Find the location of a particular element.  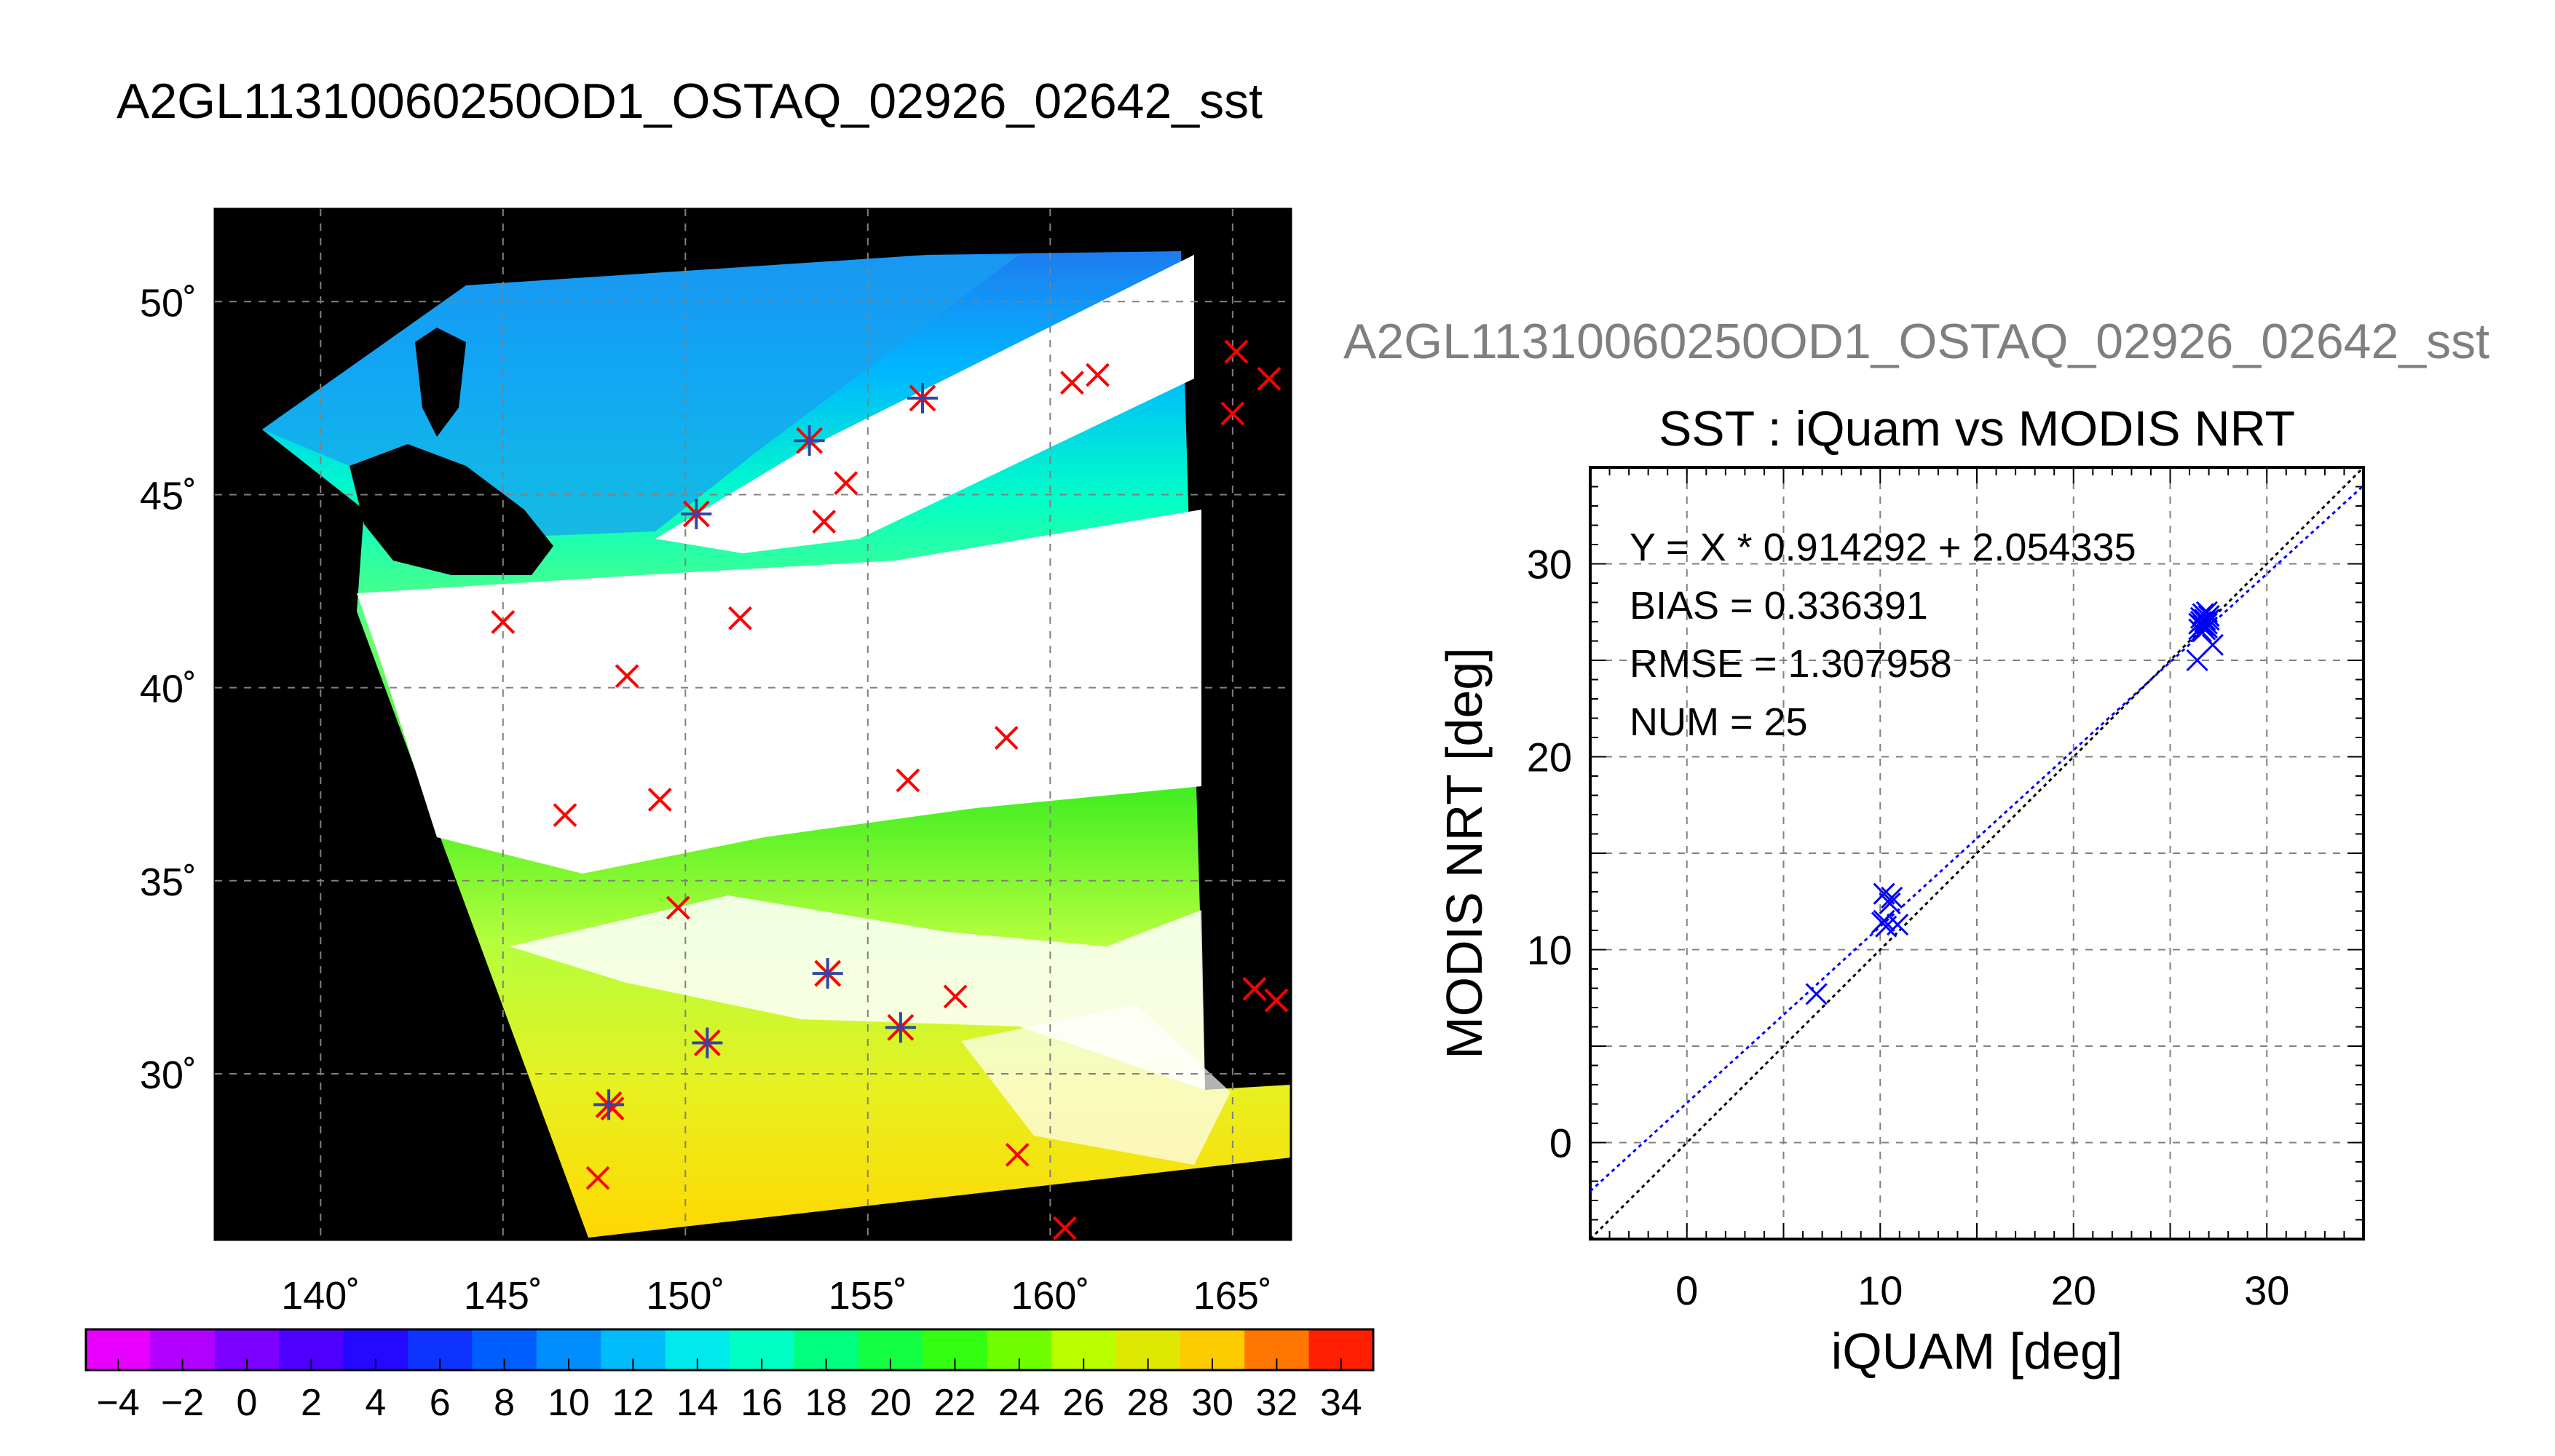

main-title: A2GL11310060250OD1_OSTAQ_02926_02642_sst is located at coordinates (690, 101).